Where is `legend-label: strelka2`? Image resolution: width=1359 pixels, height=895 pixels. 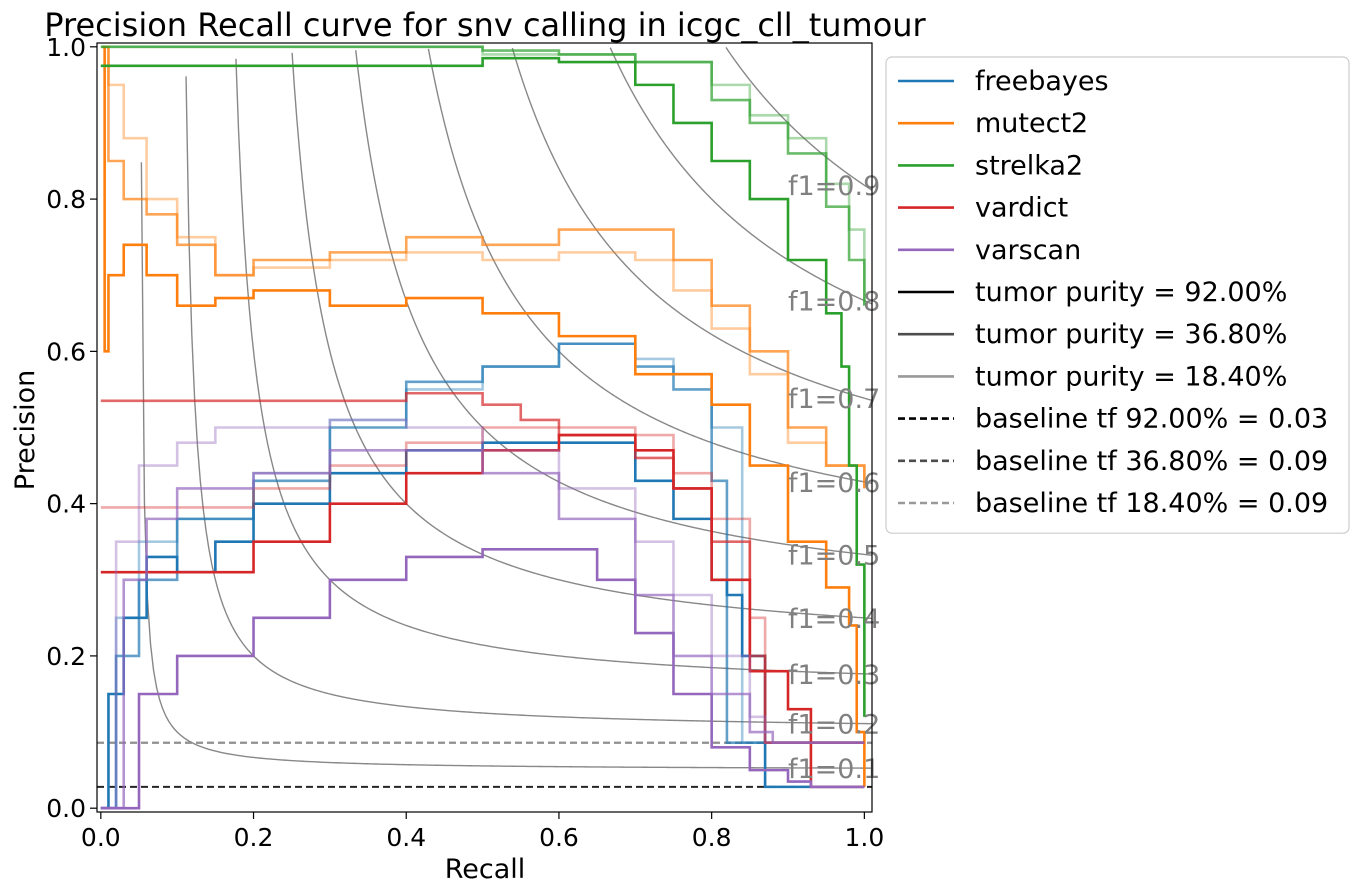
legend-label: strelka2 is located at coordinates (1029, 165).